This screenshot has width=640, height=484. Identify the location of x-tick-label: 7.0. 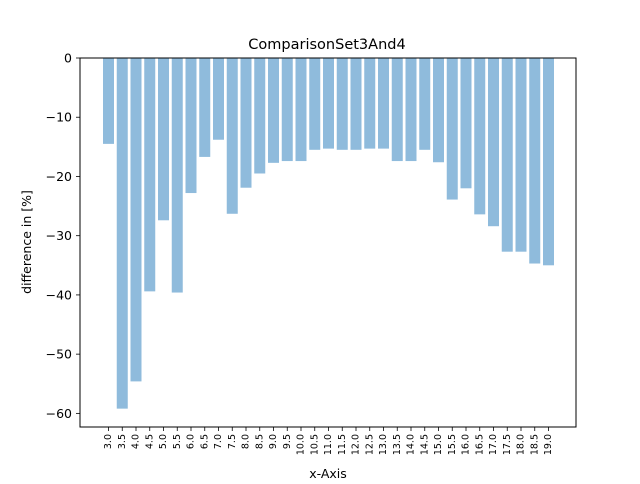
(218, 441).